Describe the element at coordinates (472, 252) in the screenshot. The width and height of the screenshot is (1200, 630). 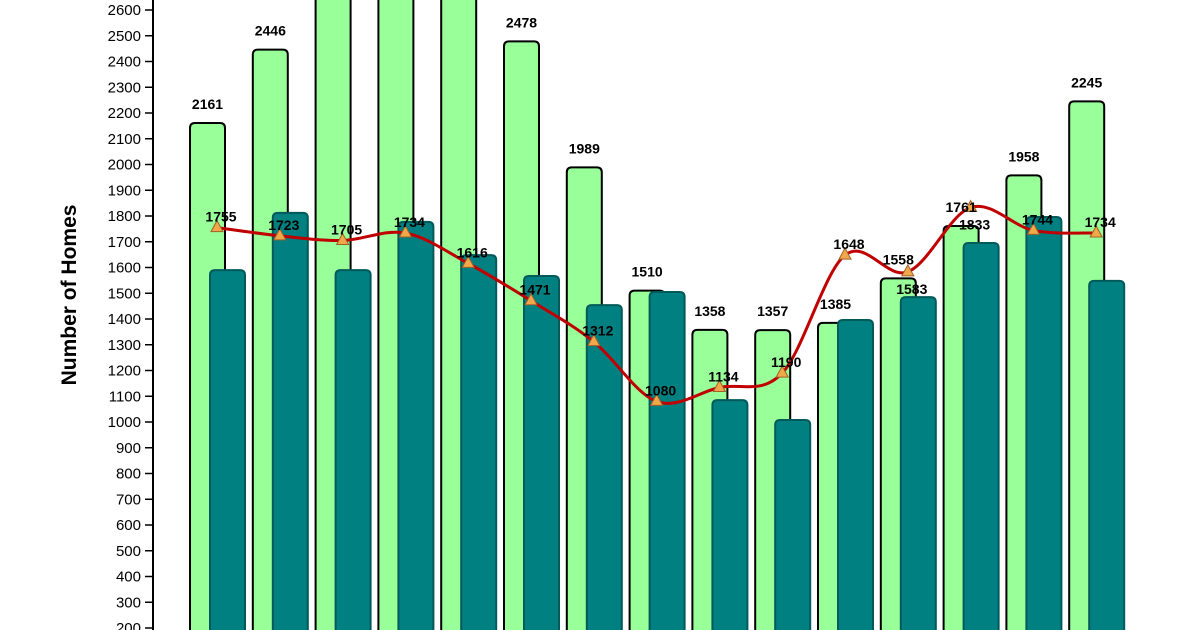
I see `line-data-label: 1616` at that location.